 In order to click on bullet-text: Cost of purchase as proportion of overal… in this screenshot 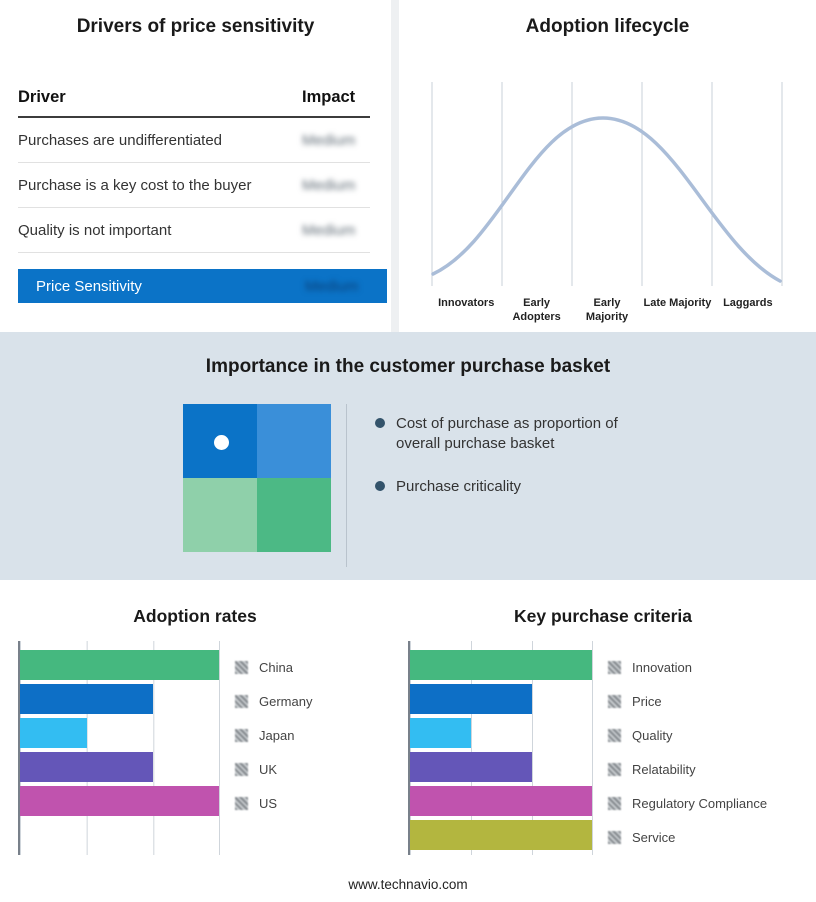, I will do `click(507, 433)`.